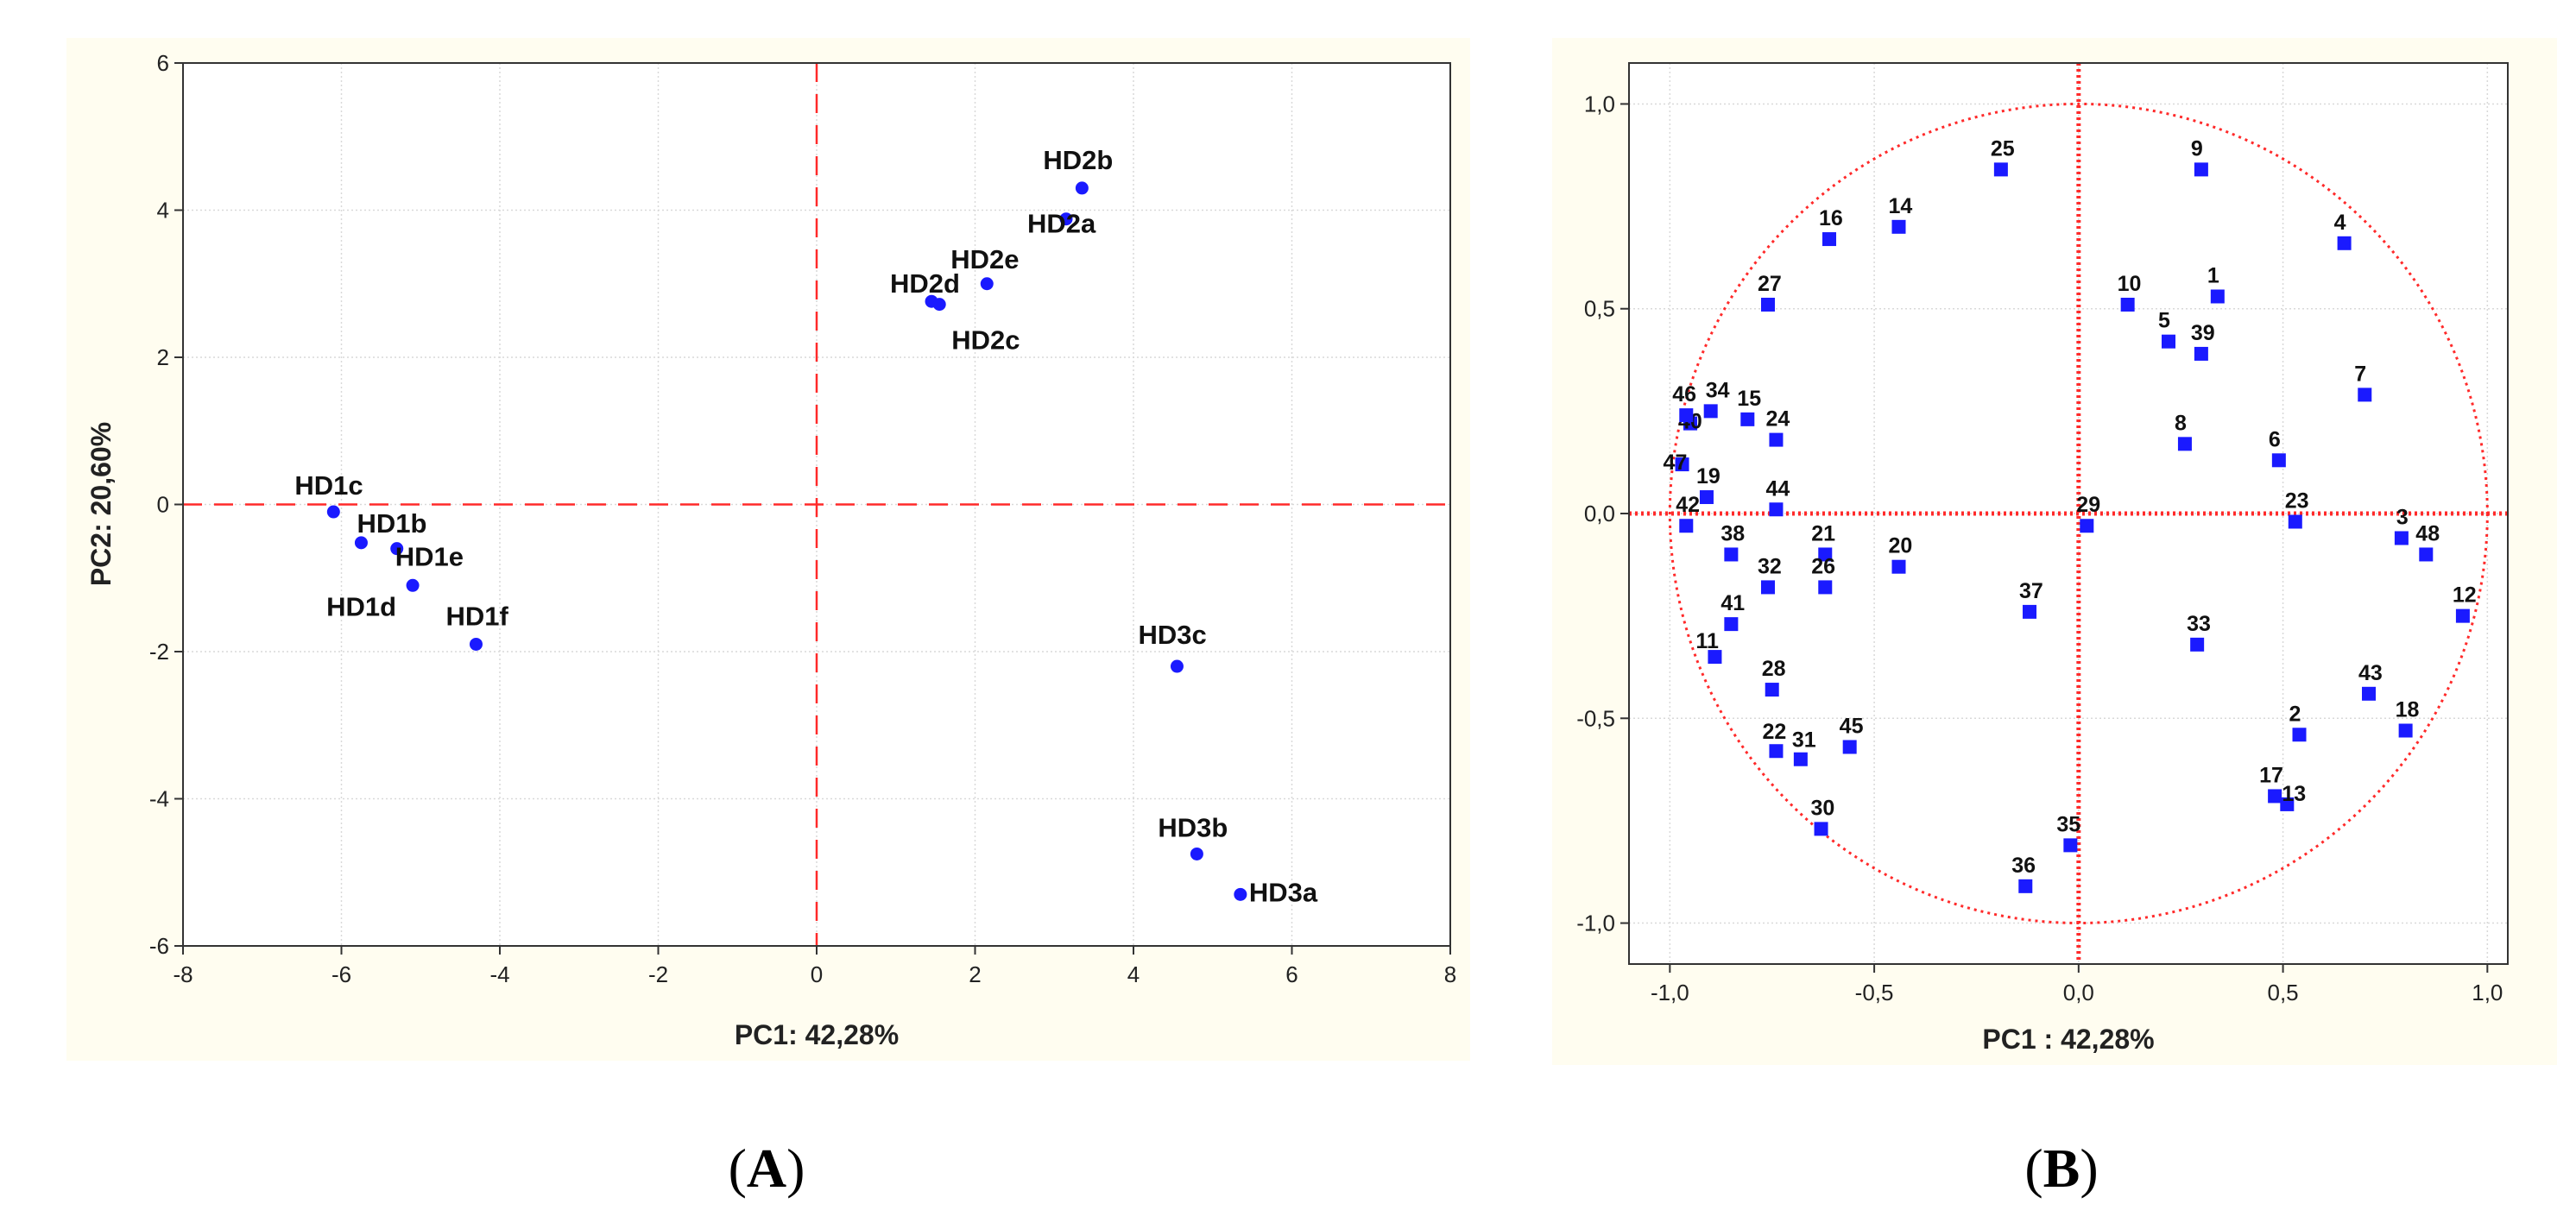 This screenshot has width=2576, height=1229. Describe the element at coordinates (2271, 775) in the screenshot. I see `b-point-label-17: 17` at that location.